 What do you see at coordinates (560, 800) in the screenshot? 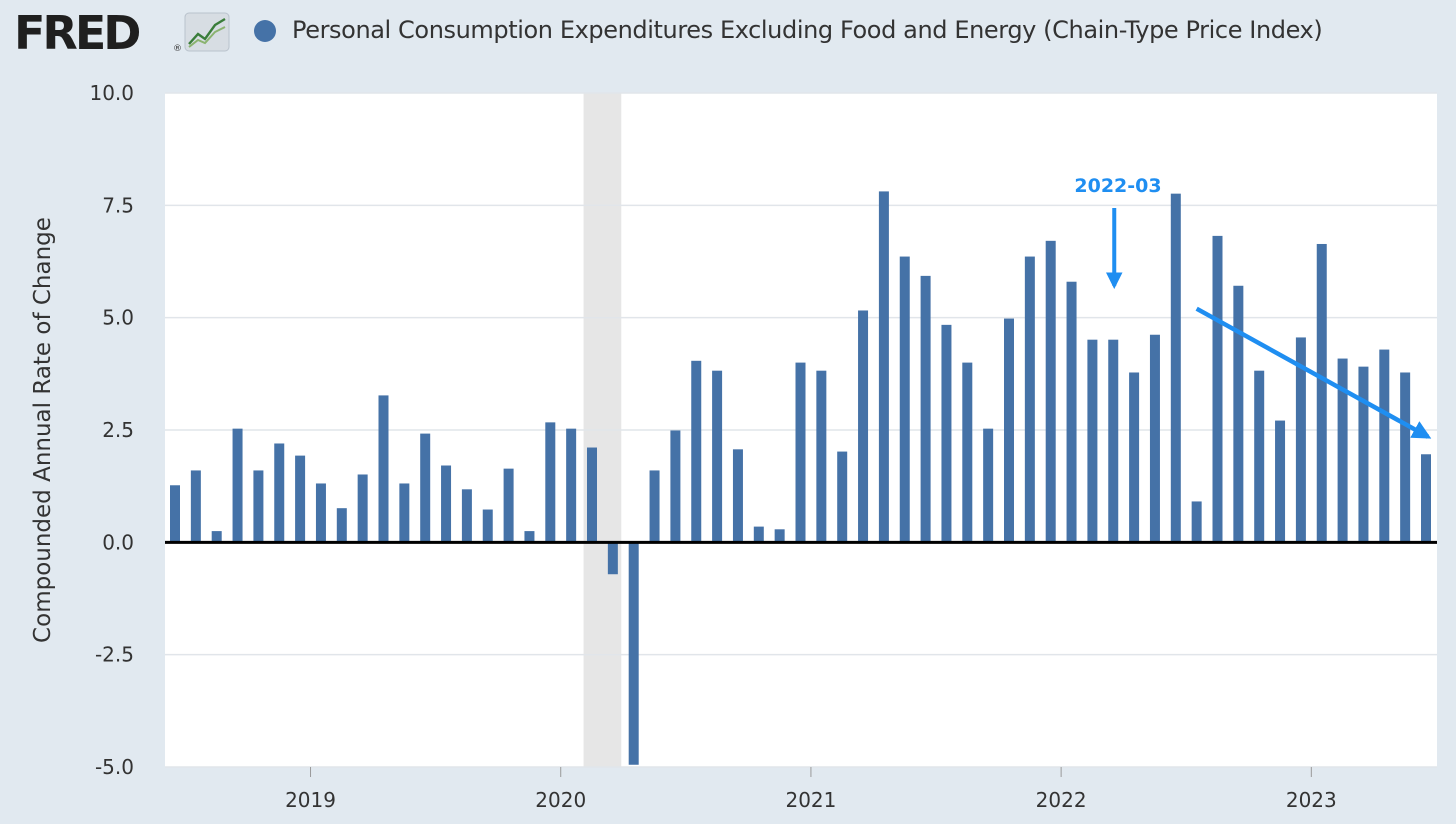
I see `x-tick-label: 2020` at bounding box center [560, 800].